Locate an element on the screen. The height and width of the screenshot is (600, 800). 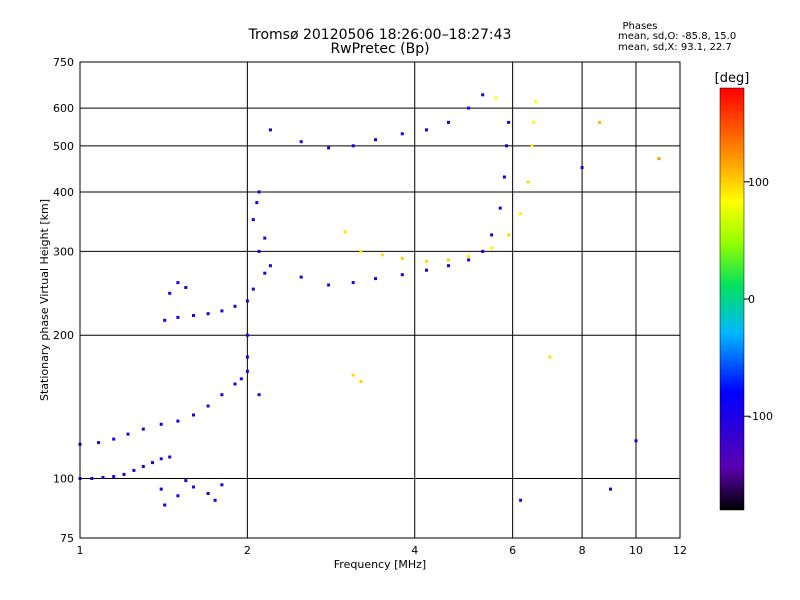
colorbar-tick-label: -100 is located at coordinates (760, 416).